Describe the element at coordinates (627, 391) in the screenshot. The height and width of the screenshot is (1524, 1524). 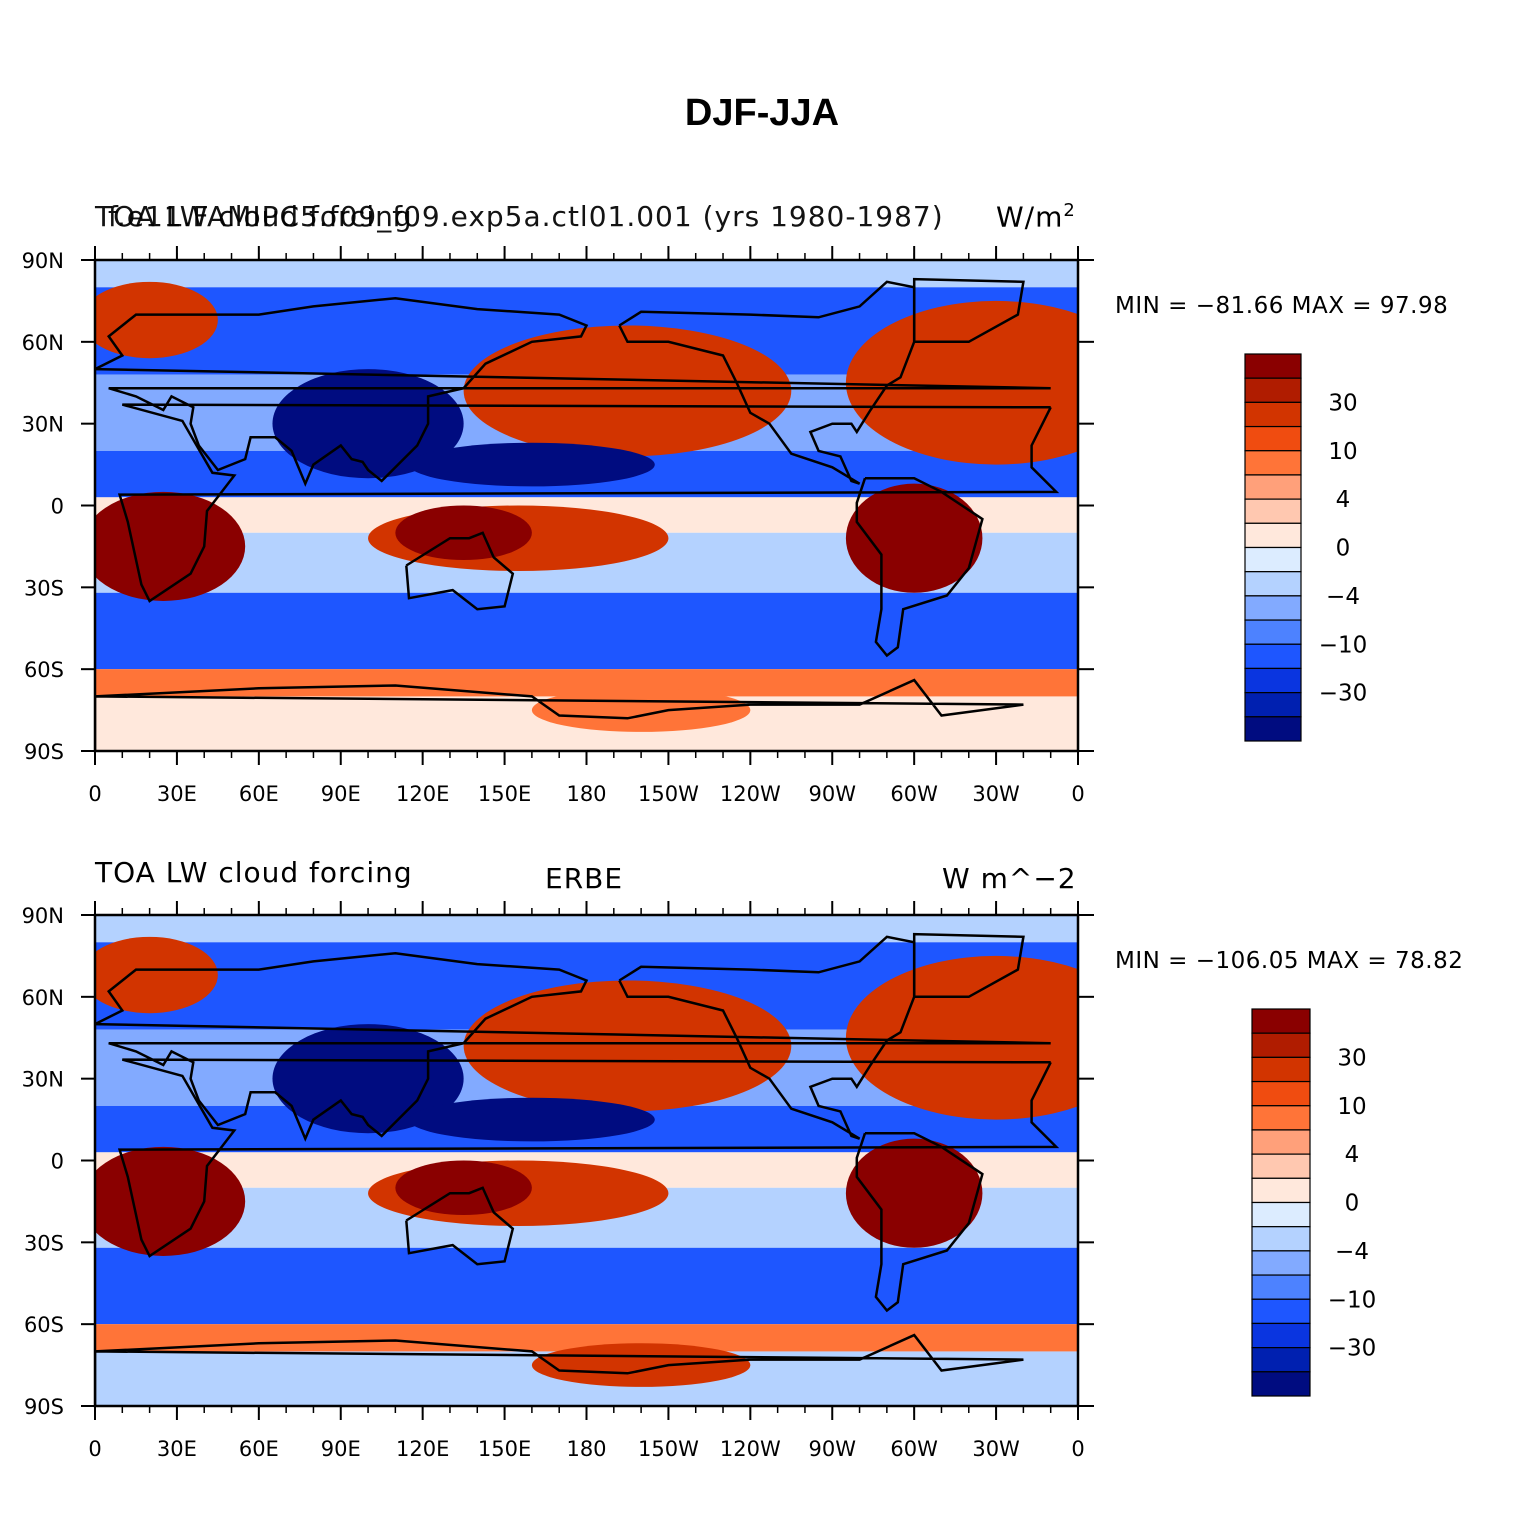
I see `north-pacific-blob` at that location.